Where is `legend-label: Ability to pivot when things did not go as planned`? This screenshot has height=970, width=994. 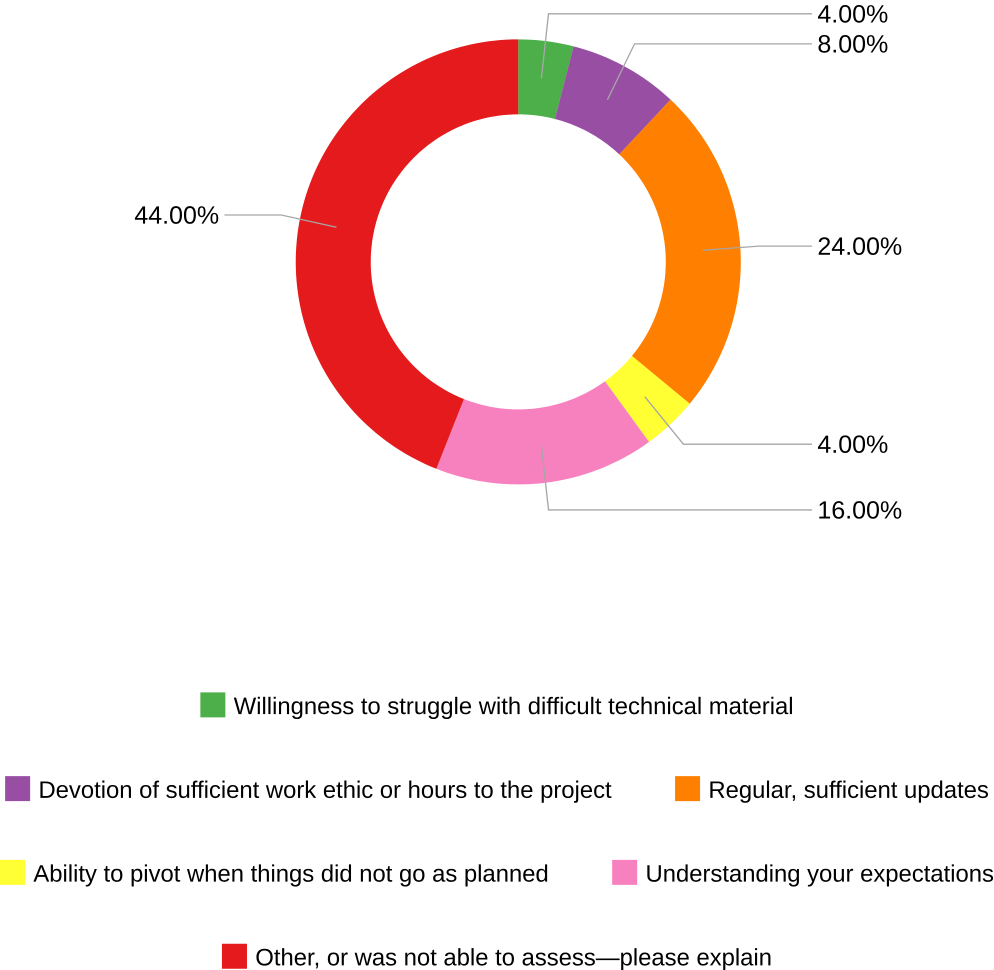 legend-label: Ability to pivot when things did not go as planned is located at coordinates (290, 875).